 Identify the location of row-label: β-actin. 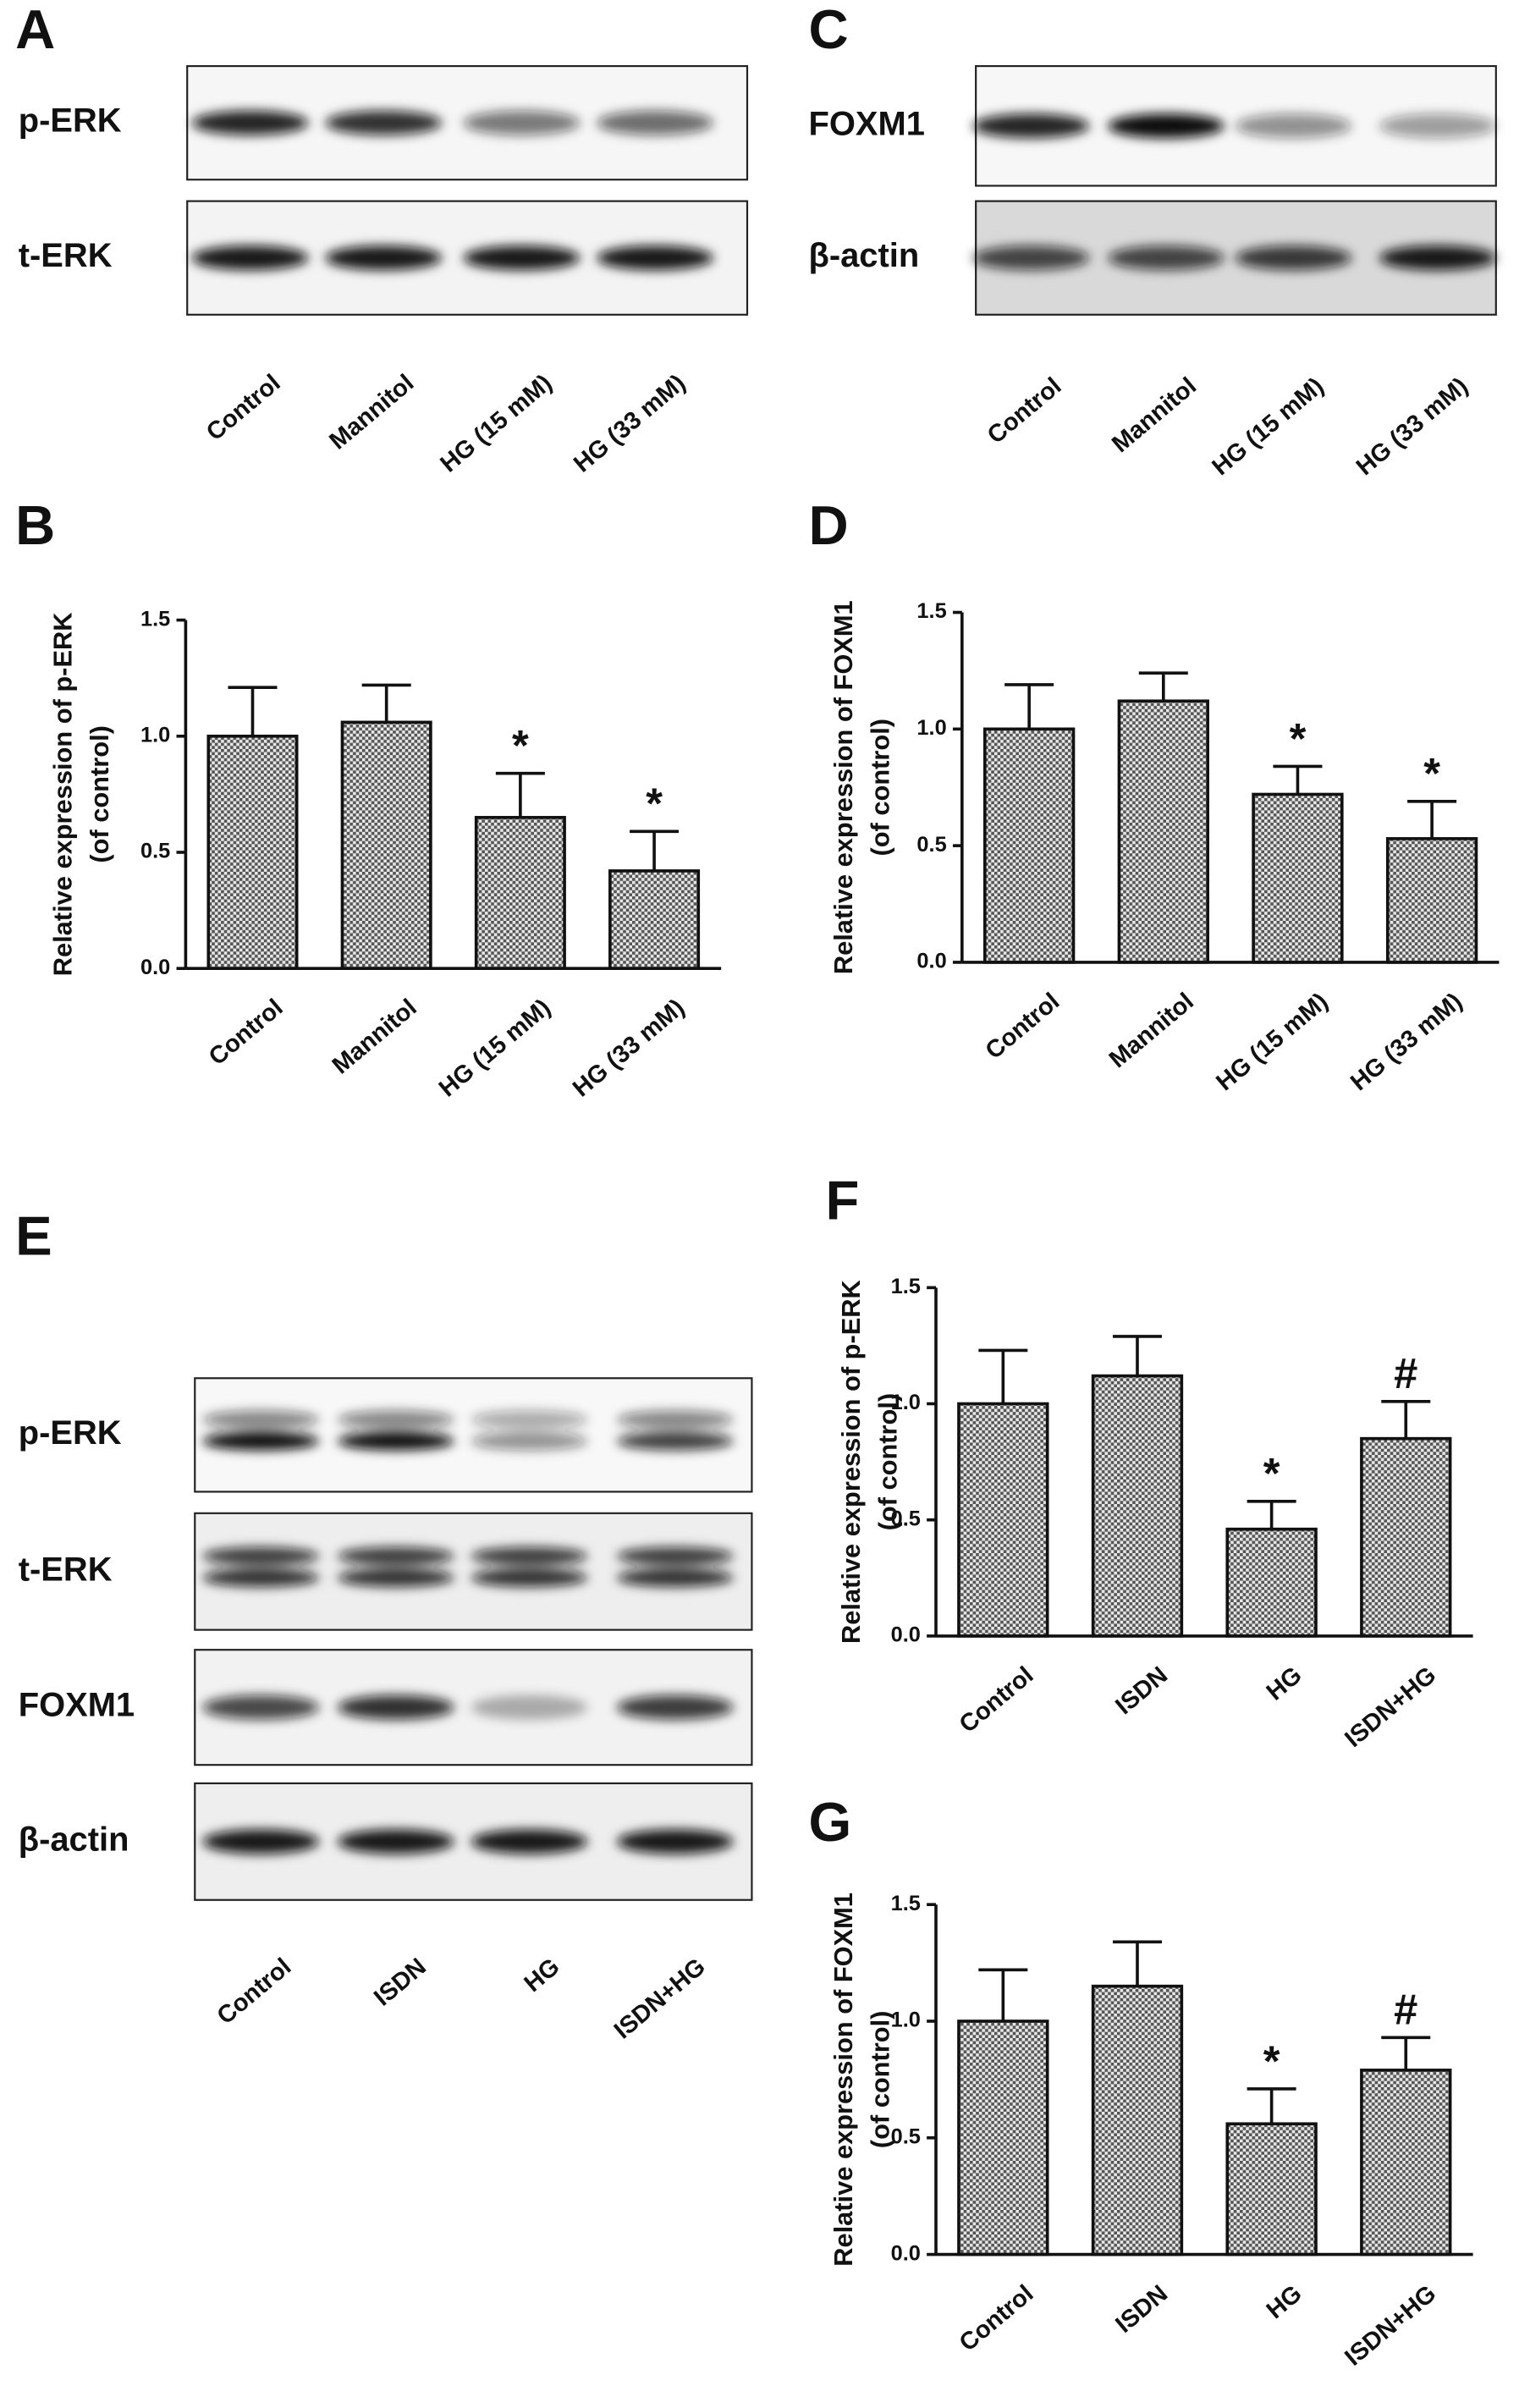
(865, 256).